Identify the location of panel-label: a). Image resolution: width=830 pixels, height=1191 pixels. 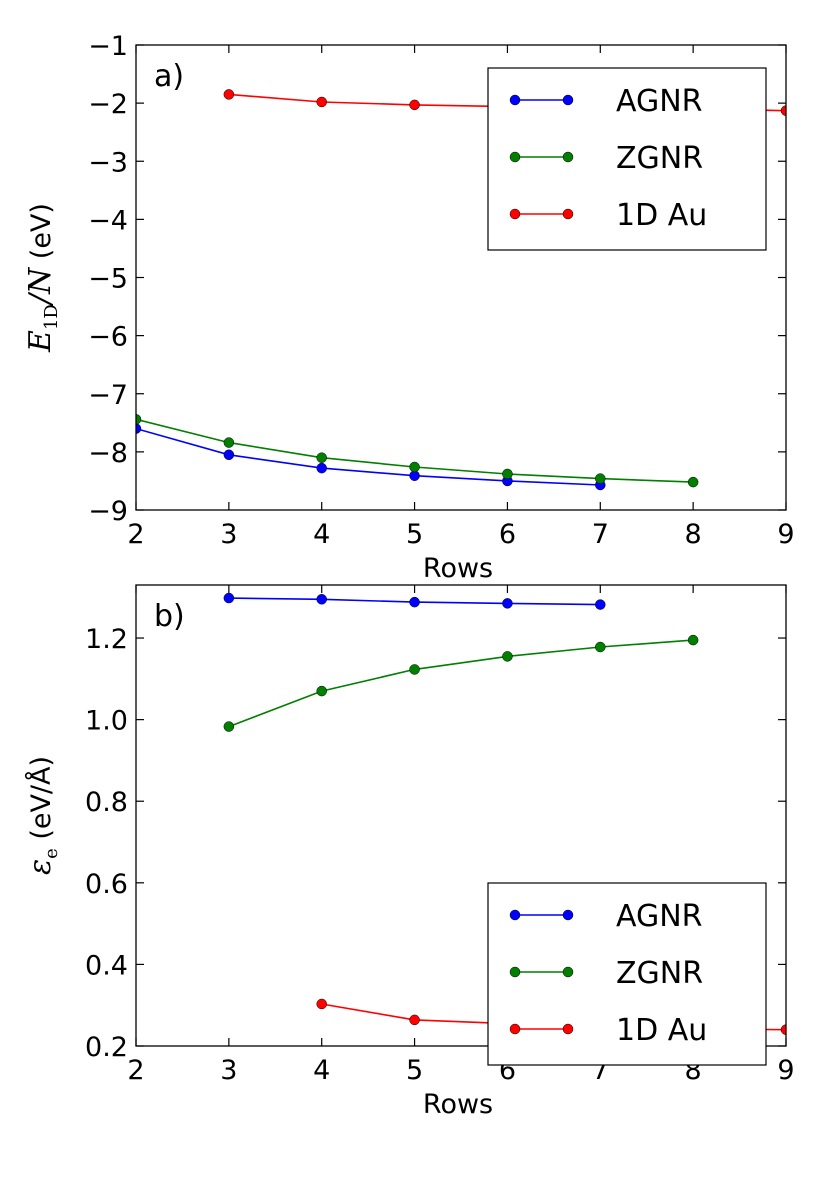
(169, 76).